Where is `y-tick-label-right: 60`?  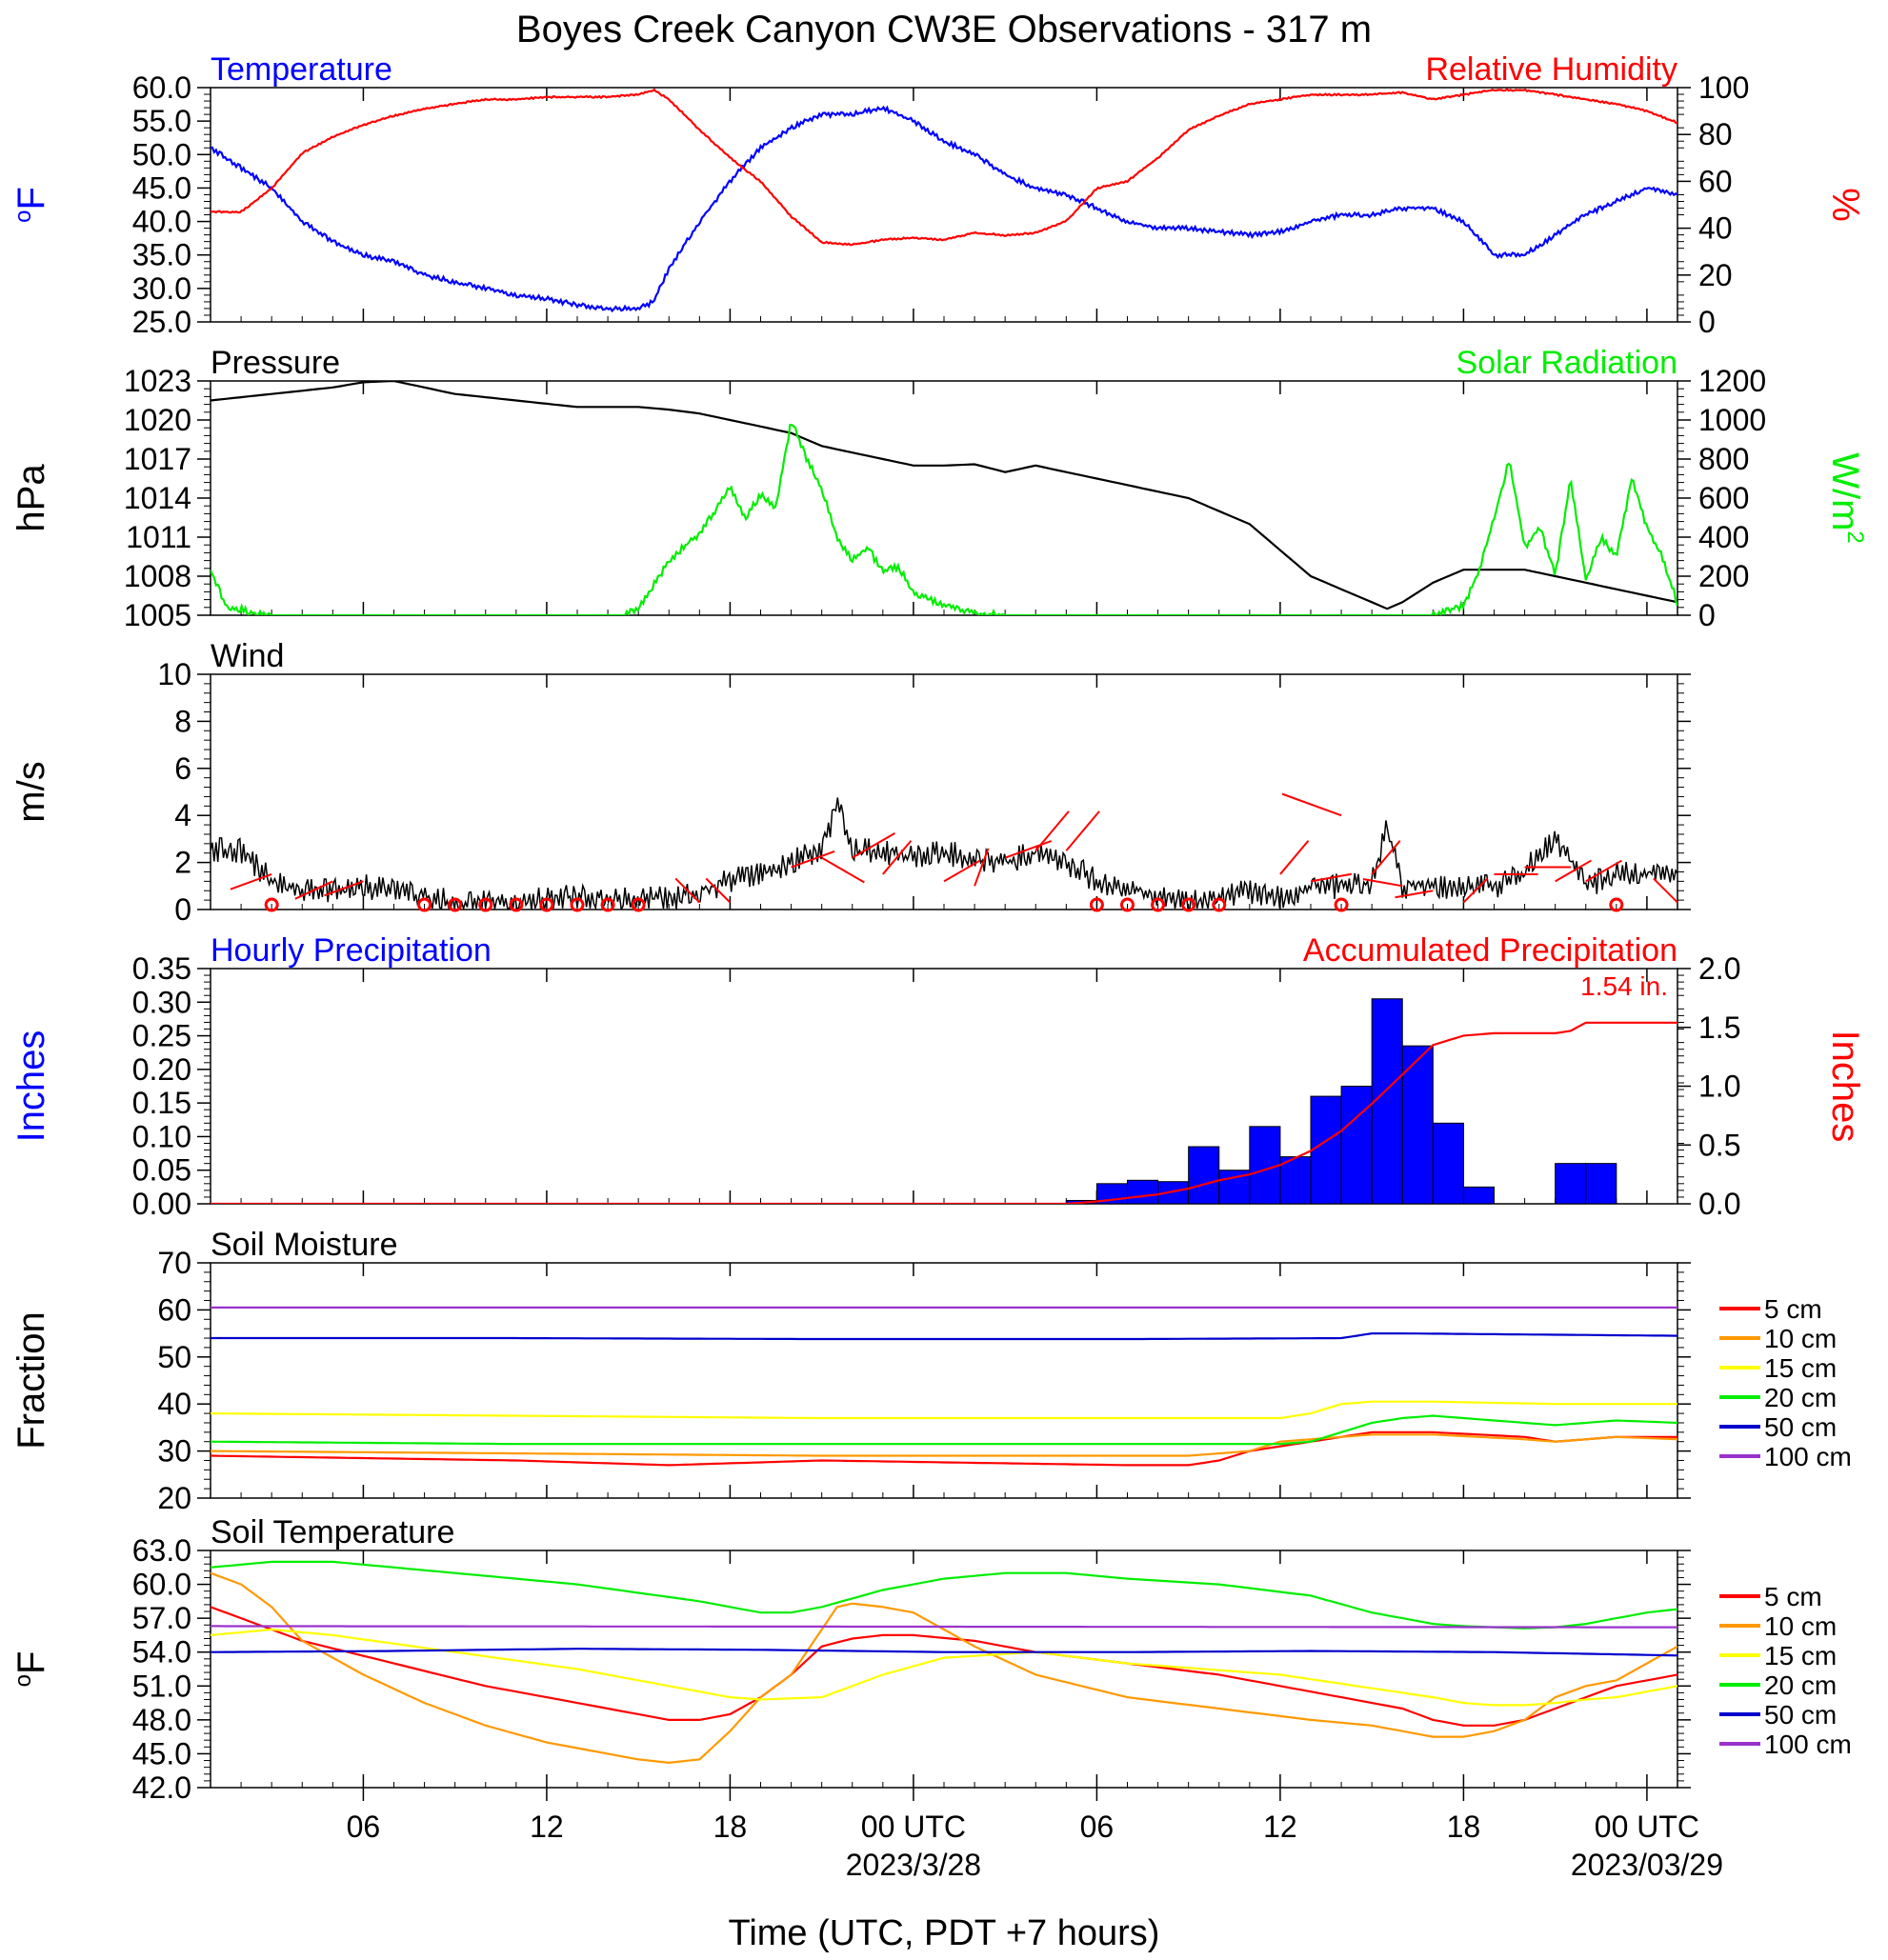 y-tick-label-right: 60 is located at coordinates (1715, 181).